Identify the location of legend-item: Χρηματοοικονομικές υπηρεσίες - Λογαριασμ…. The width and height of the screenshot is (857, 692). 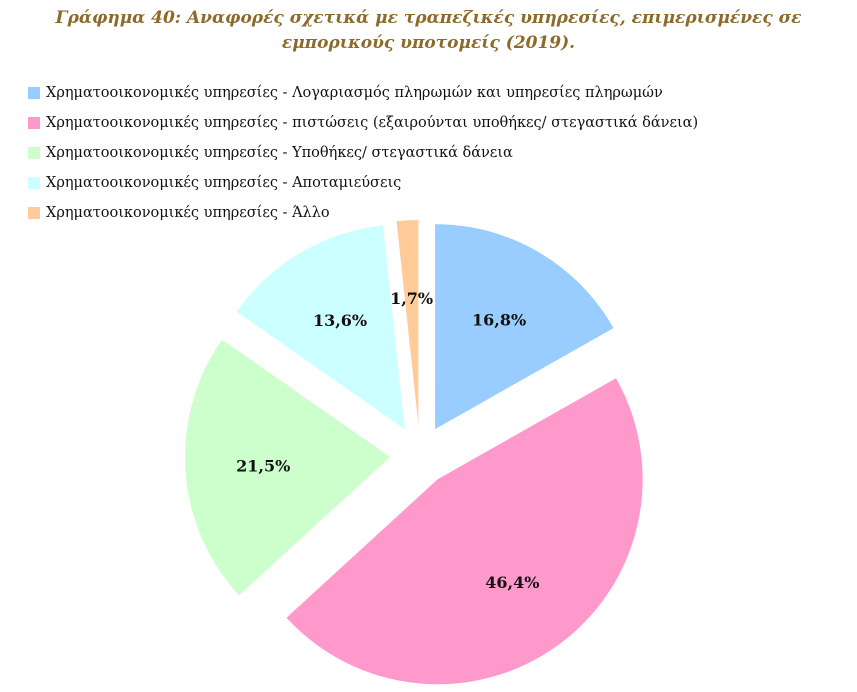
(363, 93).